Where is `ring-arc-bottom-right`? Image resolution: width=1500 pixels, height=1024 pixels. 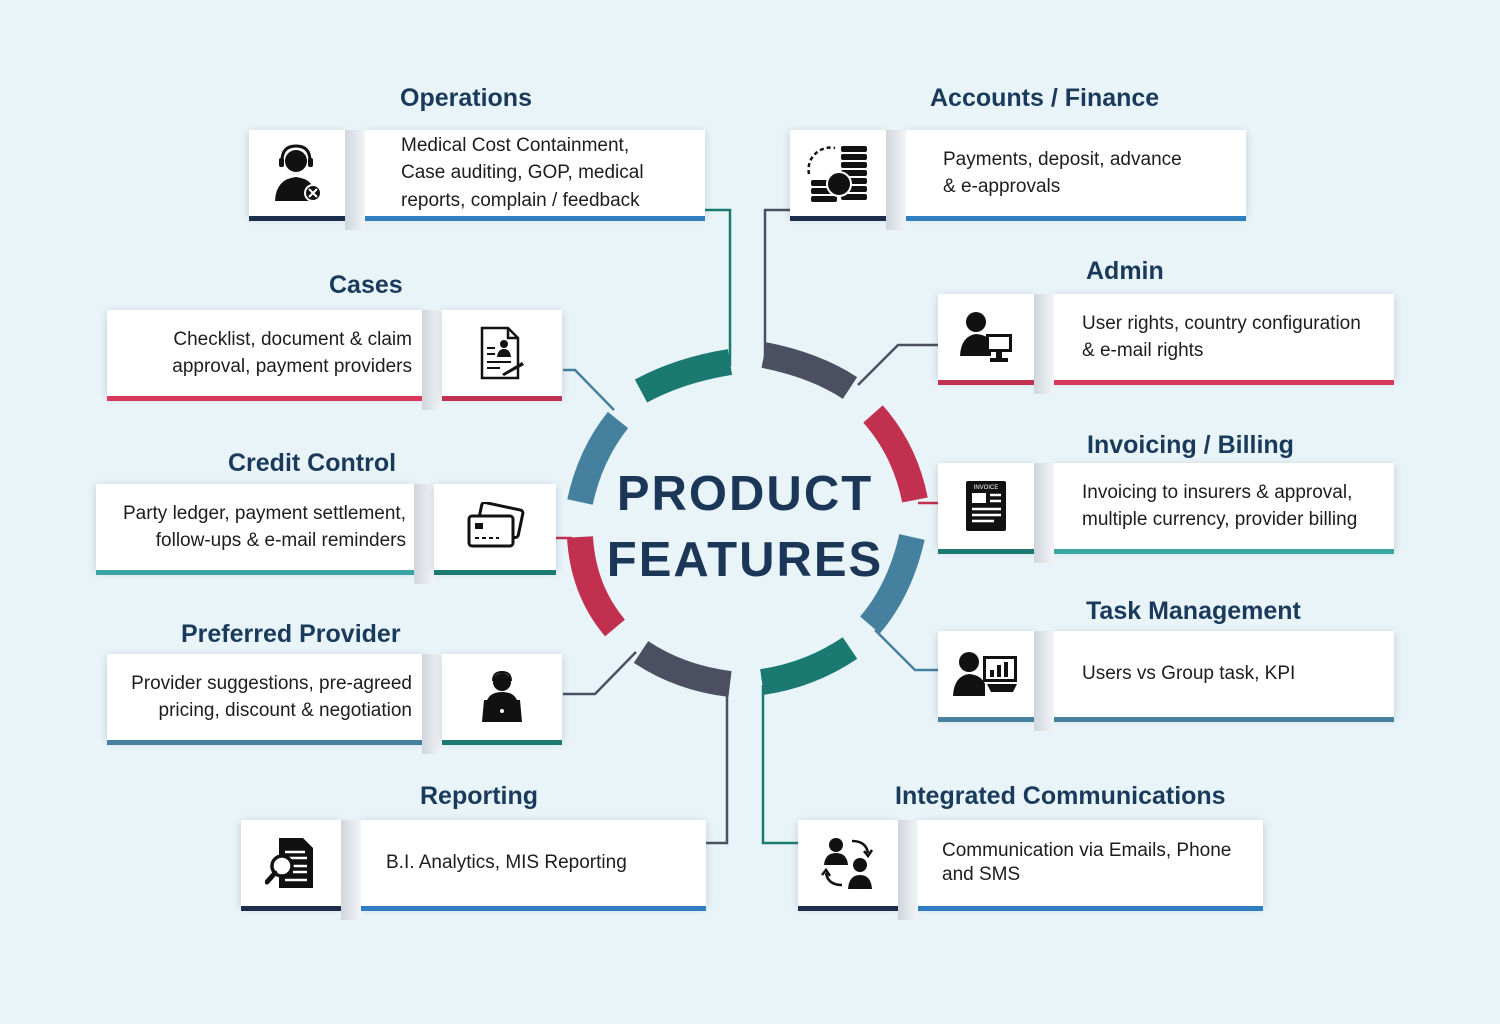 ring-arc-bottom-right is located at coordinates (808, 666).